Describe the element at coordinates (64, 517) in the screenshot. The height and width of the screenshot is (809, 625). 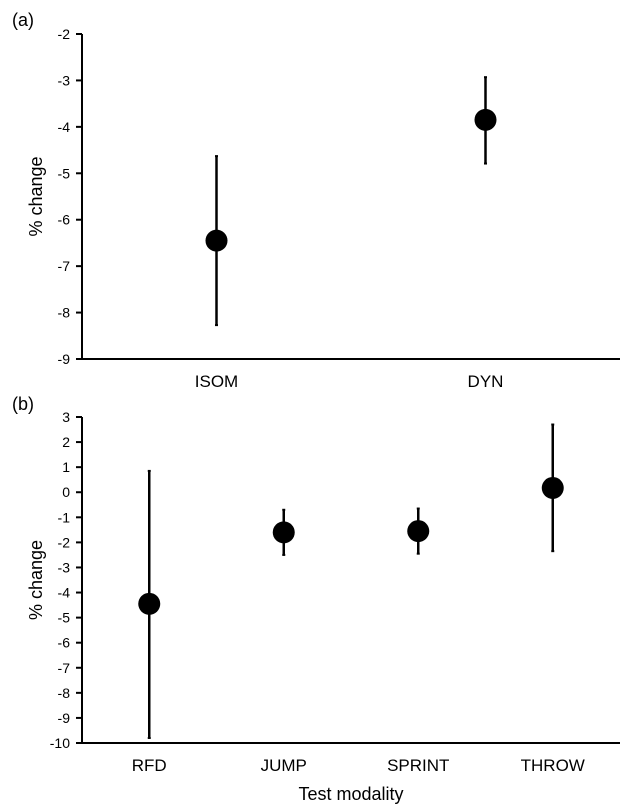
I see `y-tick-label: -1` at that location.